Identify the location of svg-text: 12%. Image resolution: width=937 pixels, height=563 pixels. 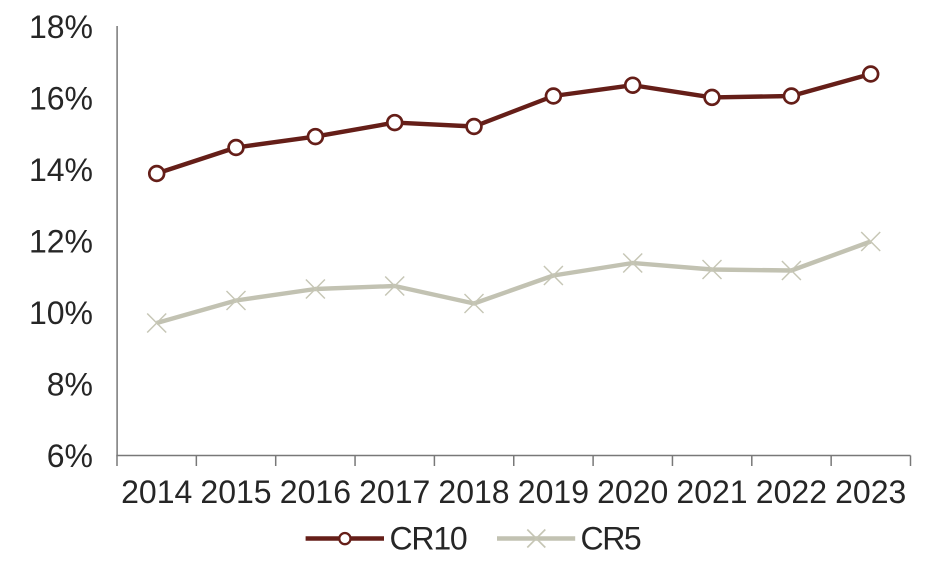
(61, 242).